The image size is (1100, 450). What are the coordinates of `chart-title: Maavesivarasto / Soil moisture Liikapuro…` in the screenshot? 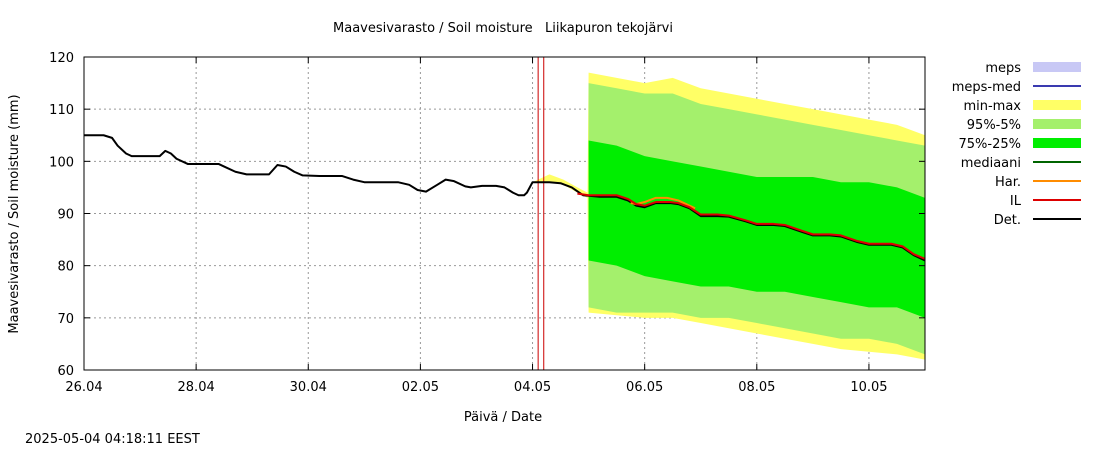 It's located at (503, 28).